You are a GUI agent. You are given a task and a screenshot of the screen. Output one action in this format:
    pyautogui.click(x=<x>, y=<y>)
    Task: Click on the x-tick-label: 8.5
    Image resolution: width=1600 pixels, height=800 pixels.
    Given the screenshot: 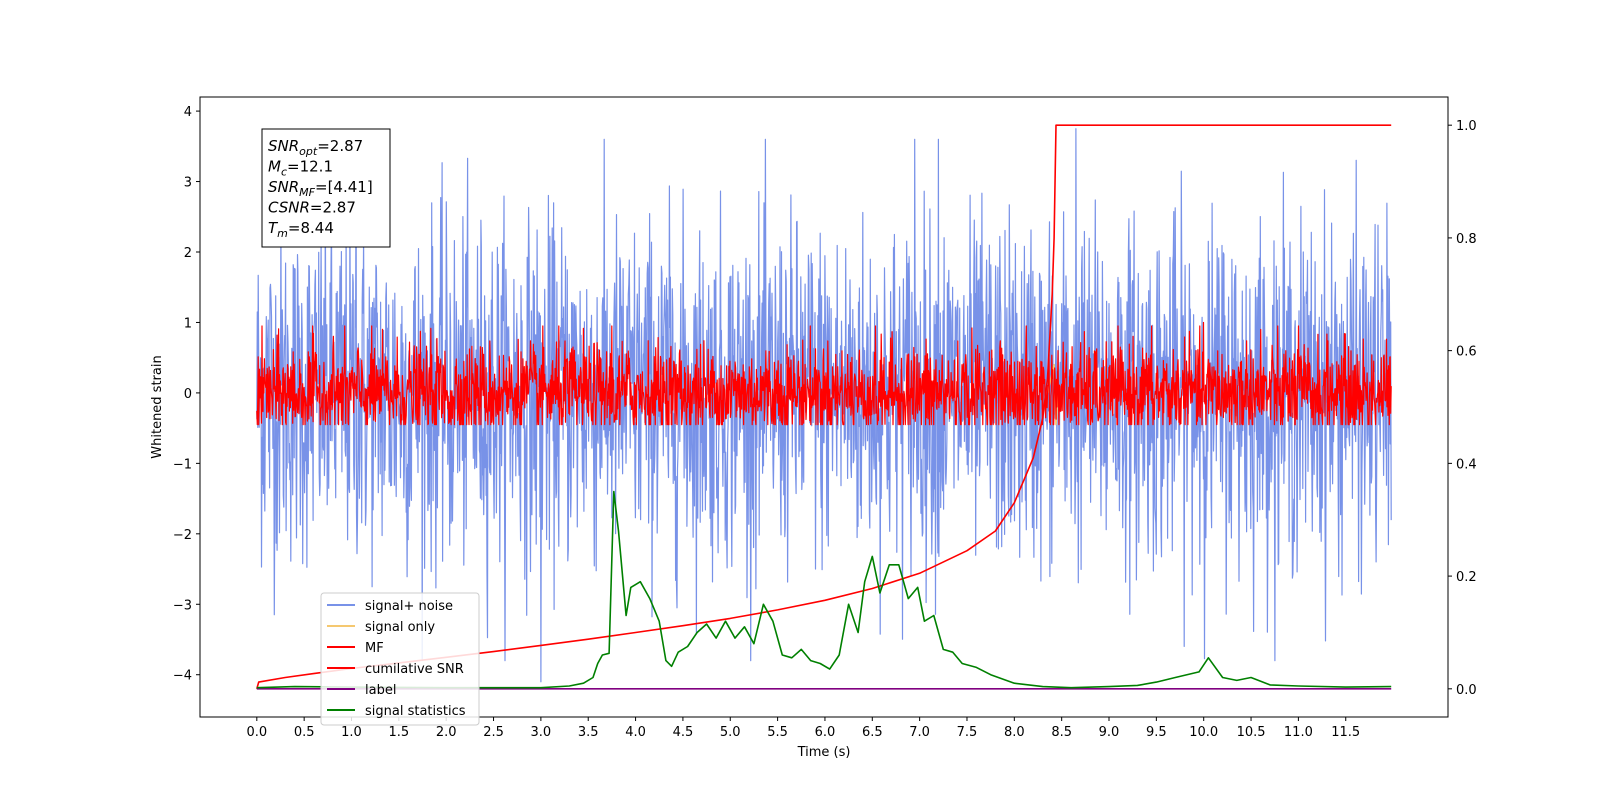 What is the action you would take?
    pyautogui.click(x=1061, y=732)
    